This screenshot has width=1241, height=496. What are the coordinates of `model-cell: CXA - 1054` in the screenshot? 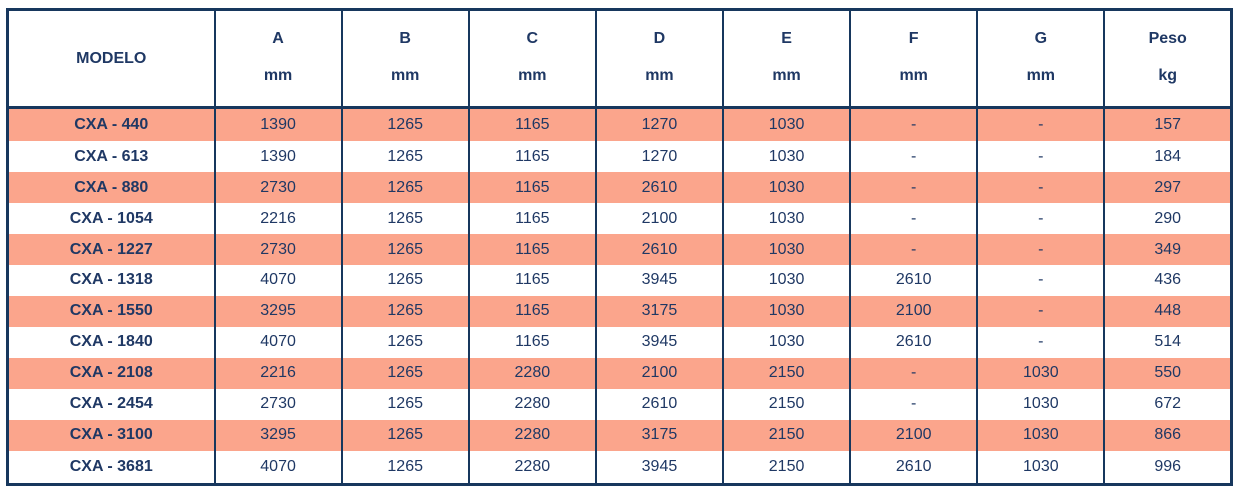 It's located at (111, 219).